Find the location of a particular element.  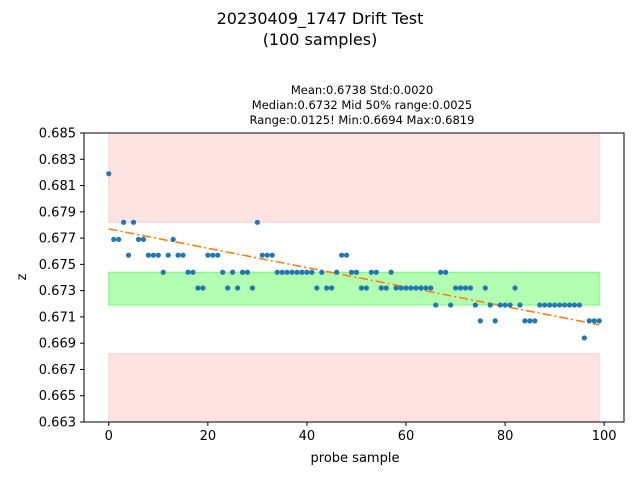

x-tick-label: 80 is located at coordinates (505, 436).